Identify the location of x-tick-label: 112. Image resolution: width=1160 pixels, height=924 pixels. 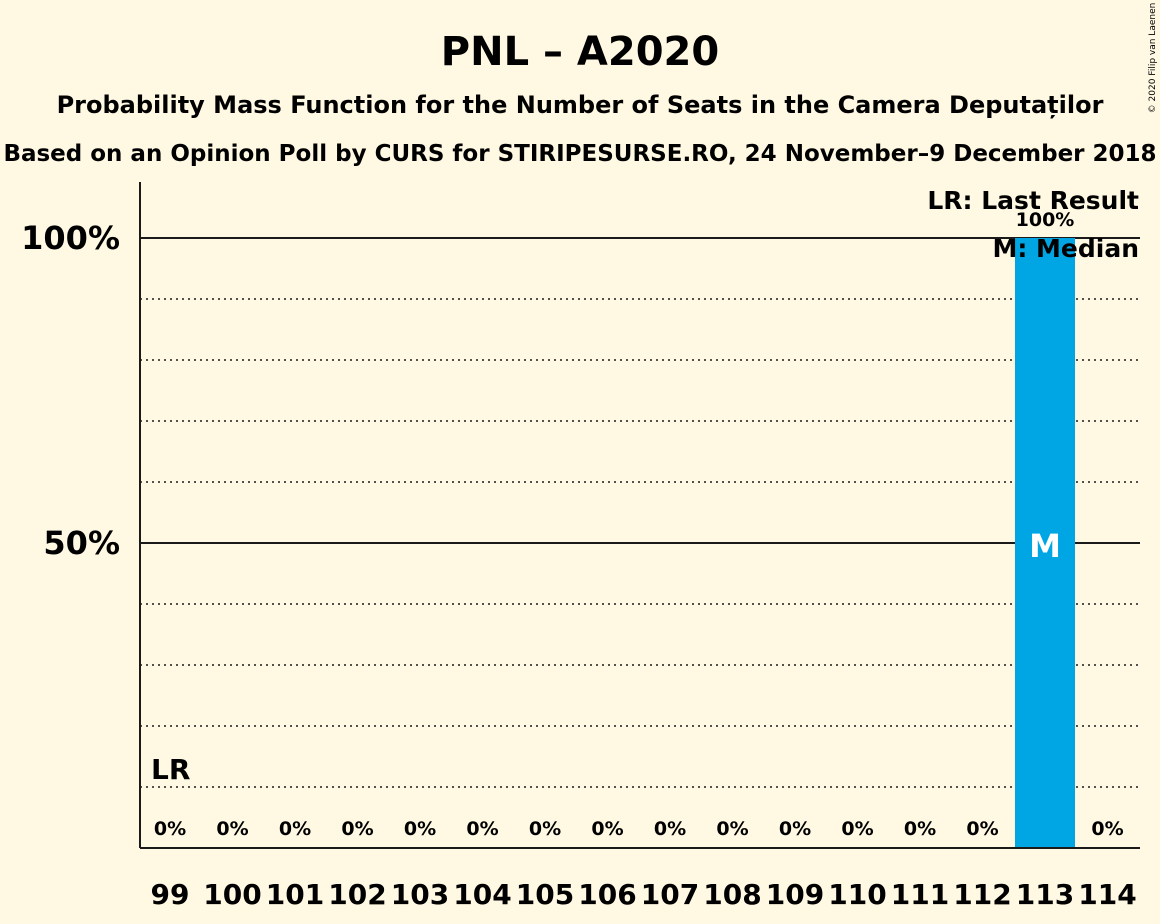
(982, 894).